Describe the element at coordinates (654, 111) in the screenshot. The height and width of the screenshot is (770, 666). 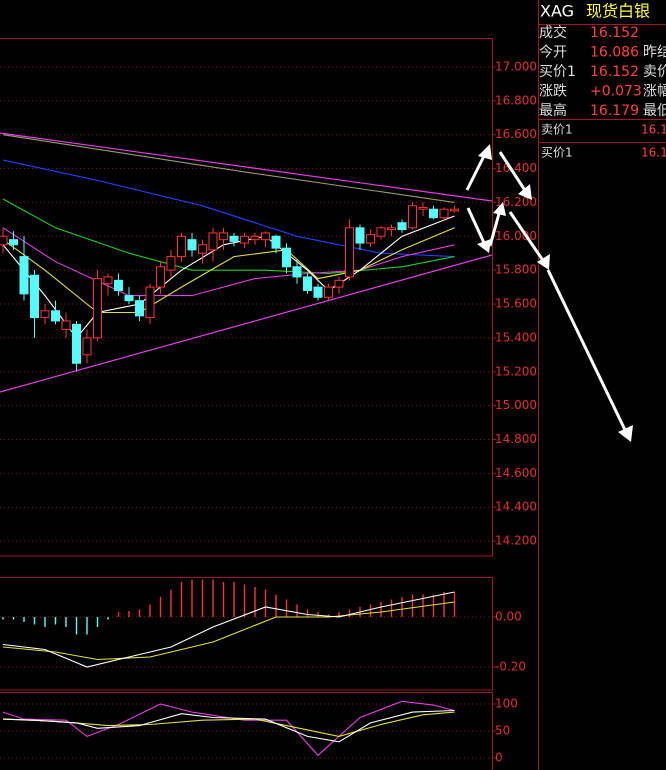
I see `quote-label: 最低` at that location.